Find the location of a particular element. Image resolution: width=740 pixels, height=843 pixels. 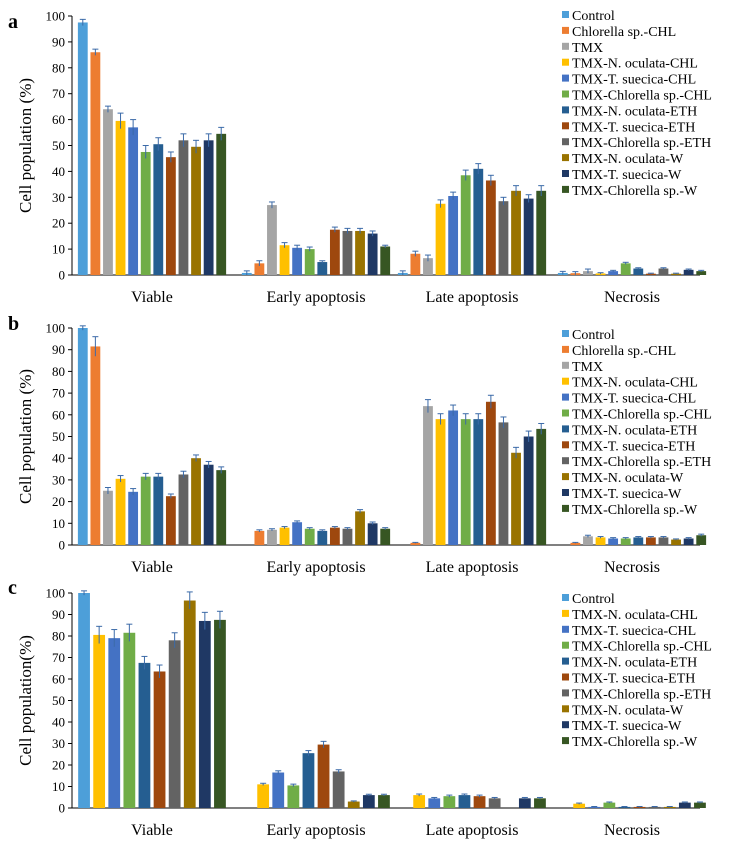

y-tick-label: 20 is located at coordinates (58, 223).